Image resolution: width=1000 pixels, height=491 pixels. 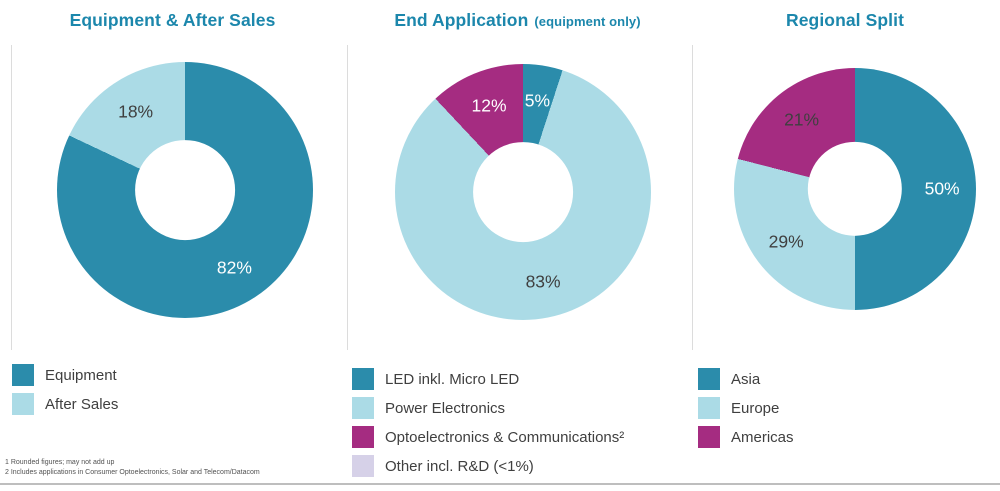 I want to click on slice-label: 18%, so click(x=136, y=111).